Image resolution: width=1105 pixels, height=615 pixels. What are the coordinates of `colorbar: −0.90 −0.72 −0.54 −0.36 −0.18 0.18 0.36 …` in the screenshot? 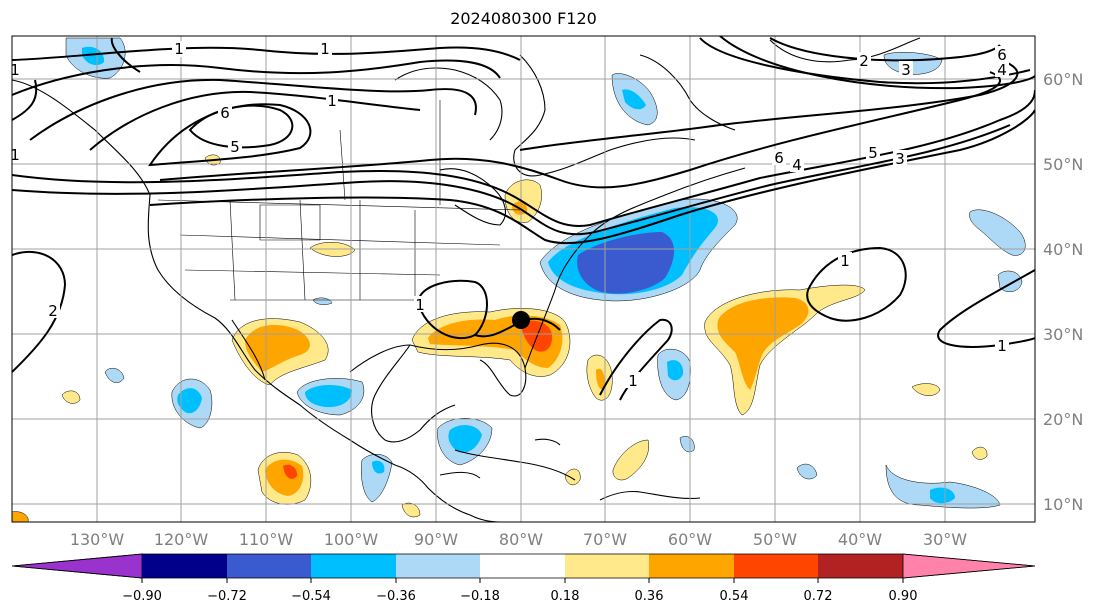 It's located at (523, 578).